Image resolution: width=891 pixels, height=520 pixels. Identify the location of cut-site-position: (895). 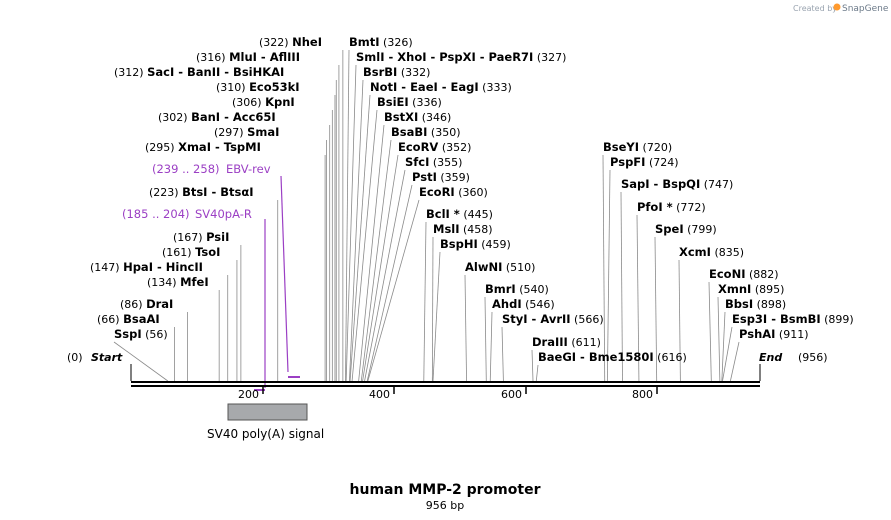
(767, 289).